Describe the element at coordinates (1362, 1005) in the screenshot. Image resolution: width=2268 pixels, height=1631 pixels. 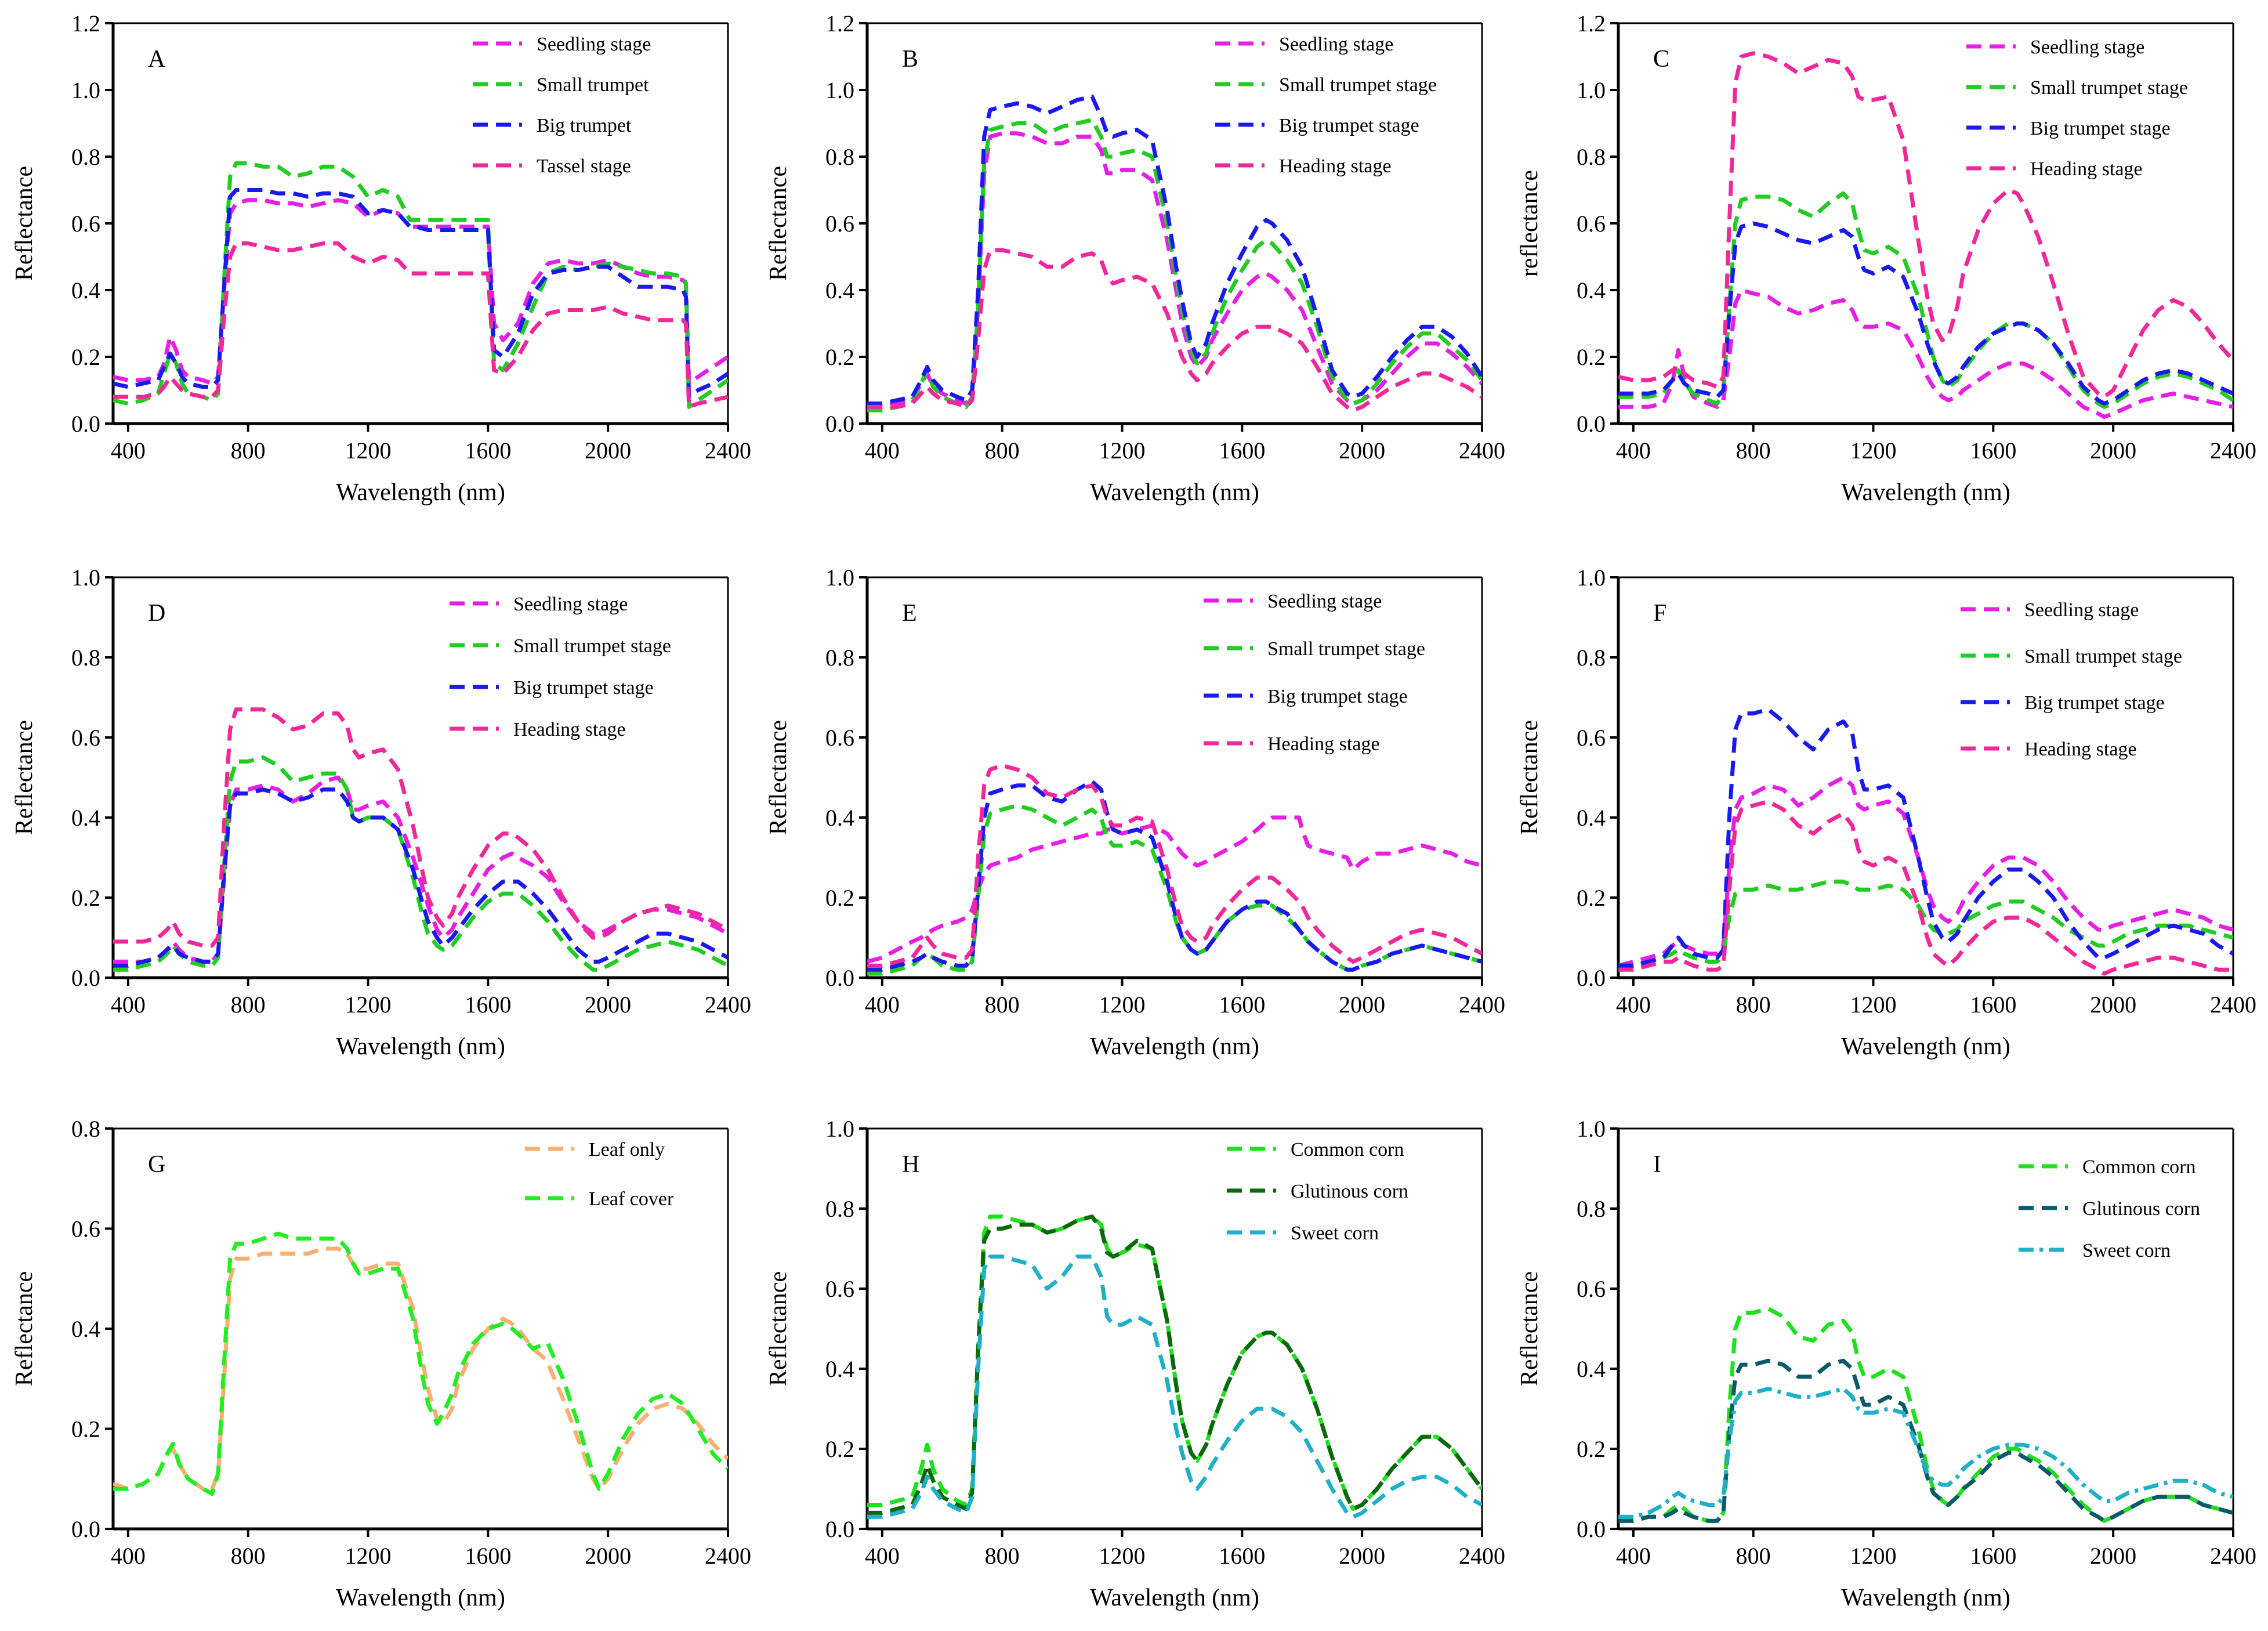
I see `panel-e-x-tick-label: 2000` at that location.